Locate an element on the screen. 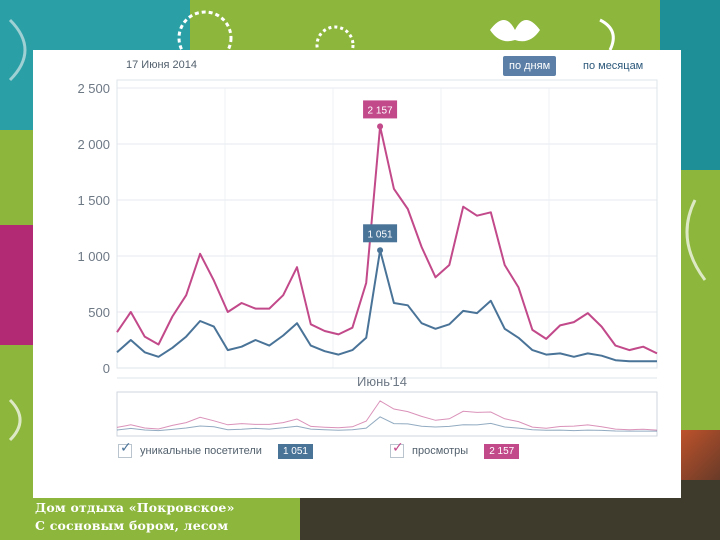  legend-badge-unique: 1 051 is located at coordinates (295, 451).